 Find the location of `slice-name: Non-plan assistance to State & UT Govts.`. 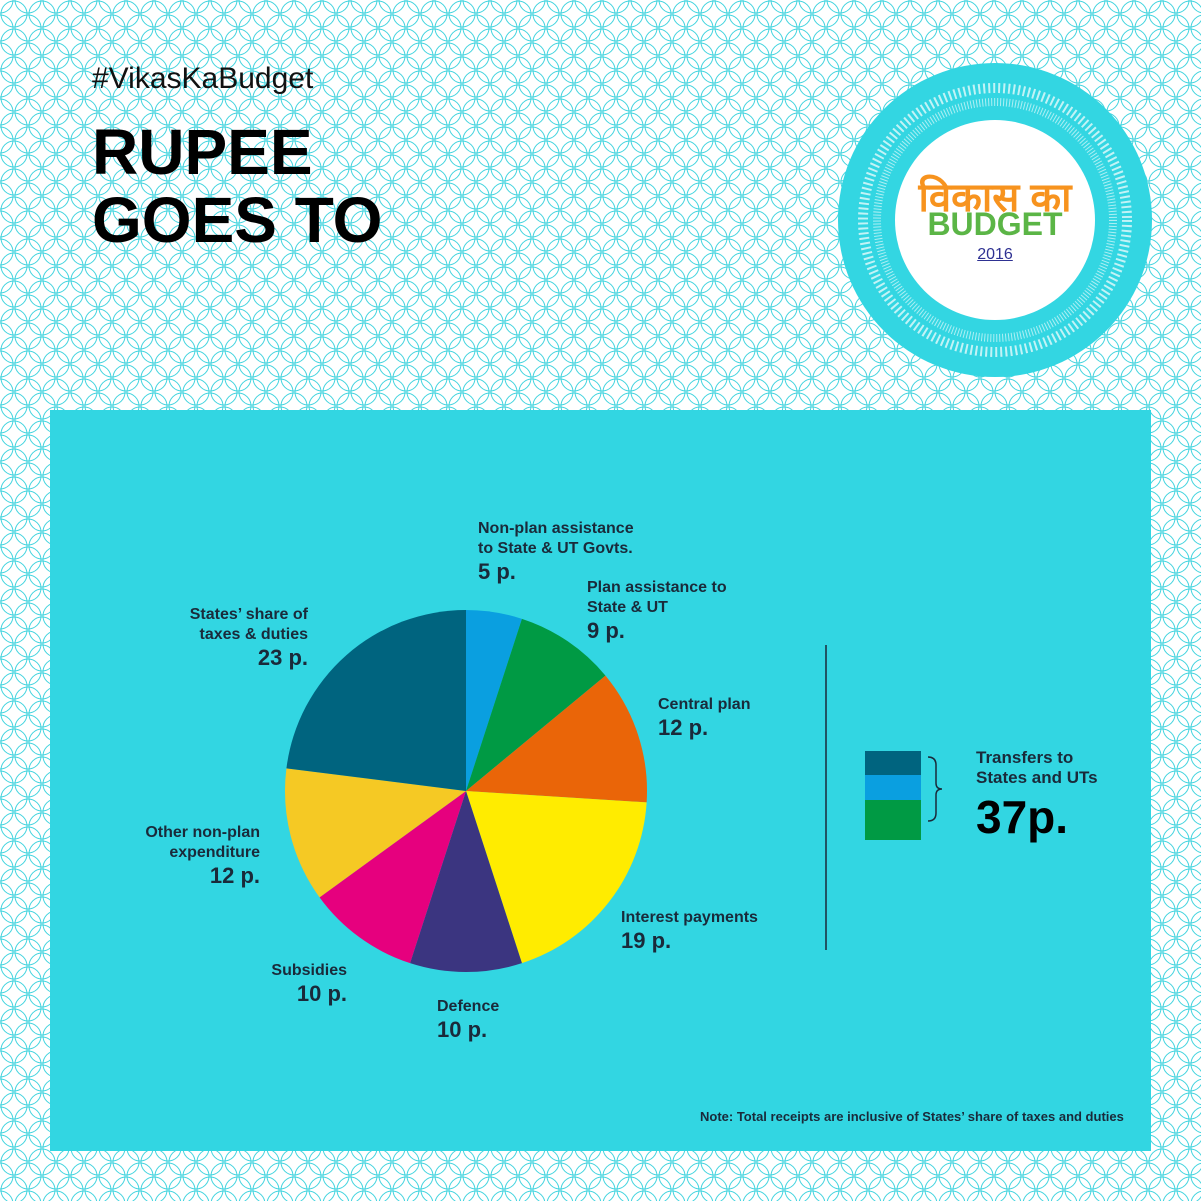

slice-name: Non-plan assistance to State & UT Govts. is located at coordinates (556, 538).